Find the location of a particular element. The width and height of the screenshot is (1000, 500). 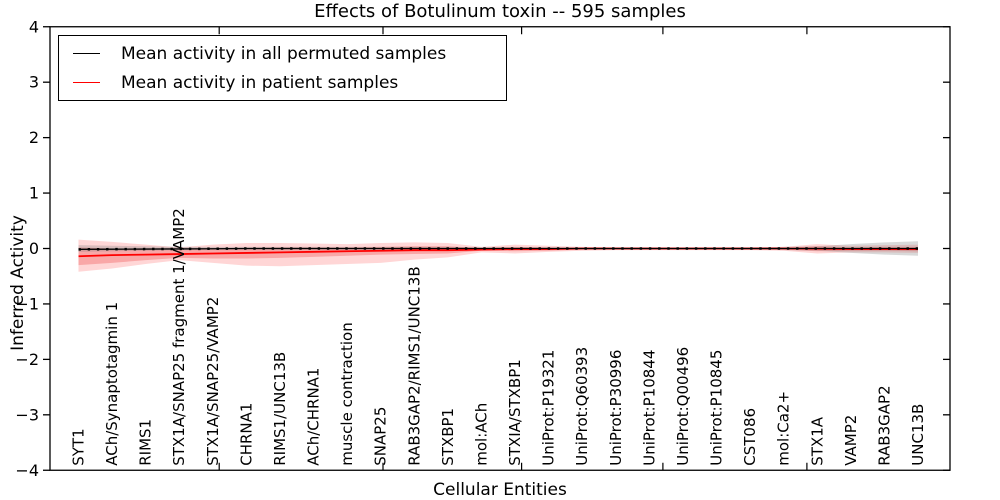

x-entity-label: SYT1 is located at coordinates (79, 446).